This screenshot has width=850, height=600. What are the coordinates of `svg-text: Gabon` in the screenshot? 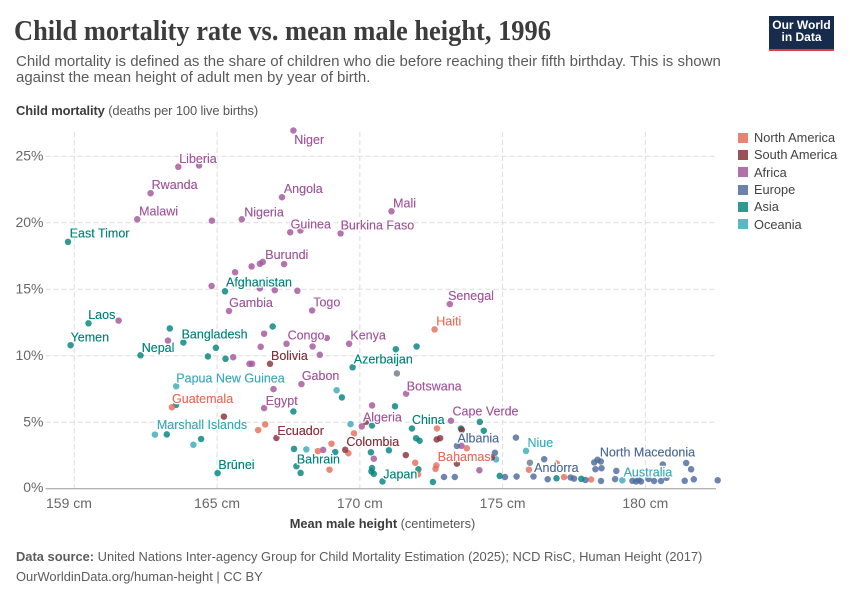 It's located at (321, 376).